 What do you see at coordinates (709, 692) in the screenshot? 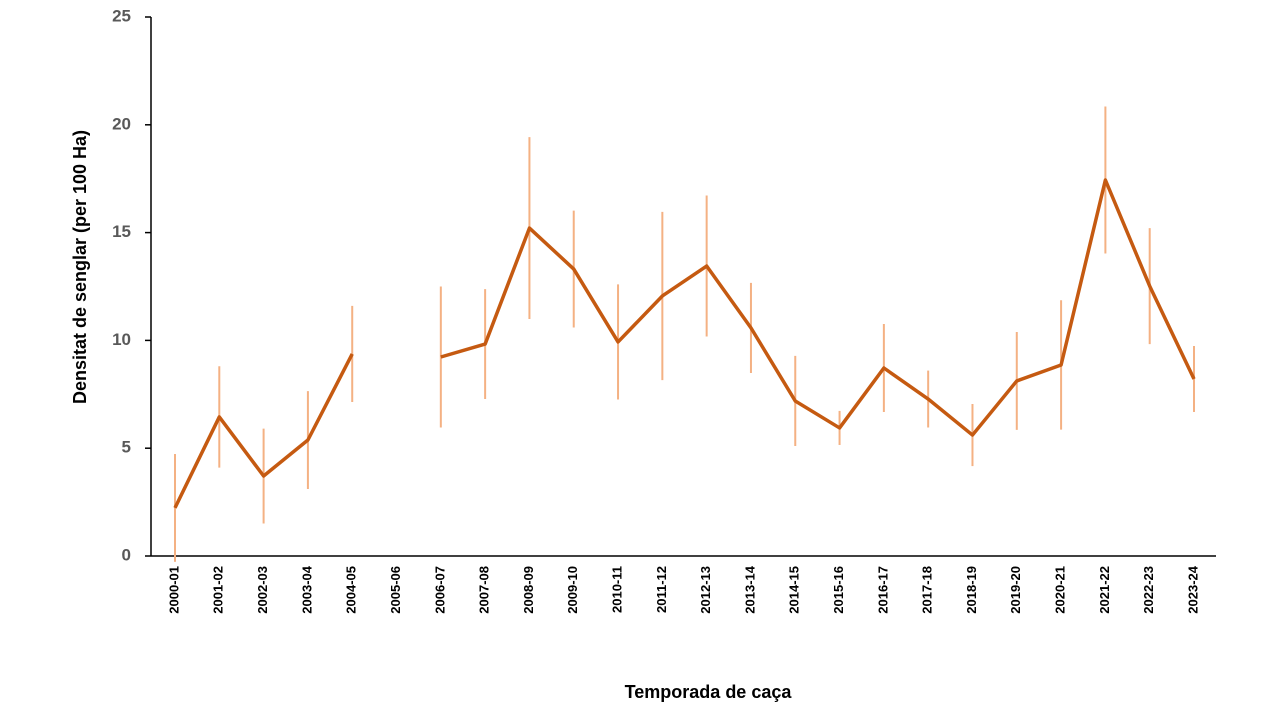
I see `x-axis-title: Temporada de caça` at bounding box center [709, 692].